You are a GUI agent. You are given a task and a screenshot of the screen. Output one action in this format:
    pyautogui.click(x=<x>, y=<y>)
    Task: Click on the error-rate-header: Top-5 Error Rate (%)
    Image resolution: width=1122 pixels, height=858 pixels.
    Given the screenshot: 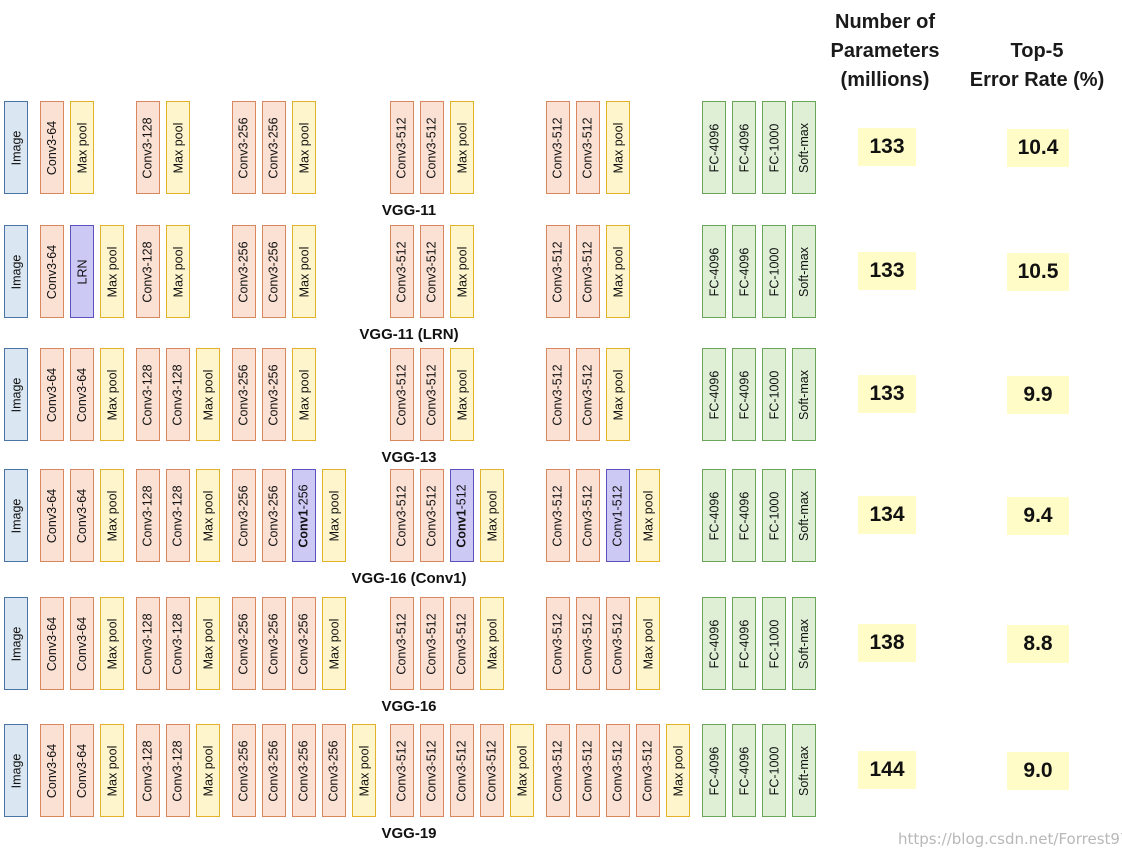 What is the action you would take?
    pyautogui.click(x=1037, y=65)
    